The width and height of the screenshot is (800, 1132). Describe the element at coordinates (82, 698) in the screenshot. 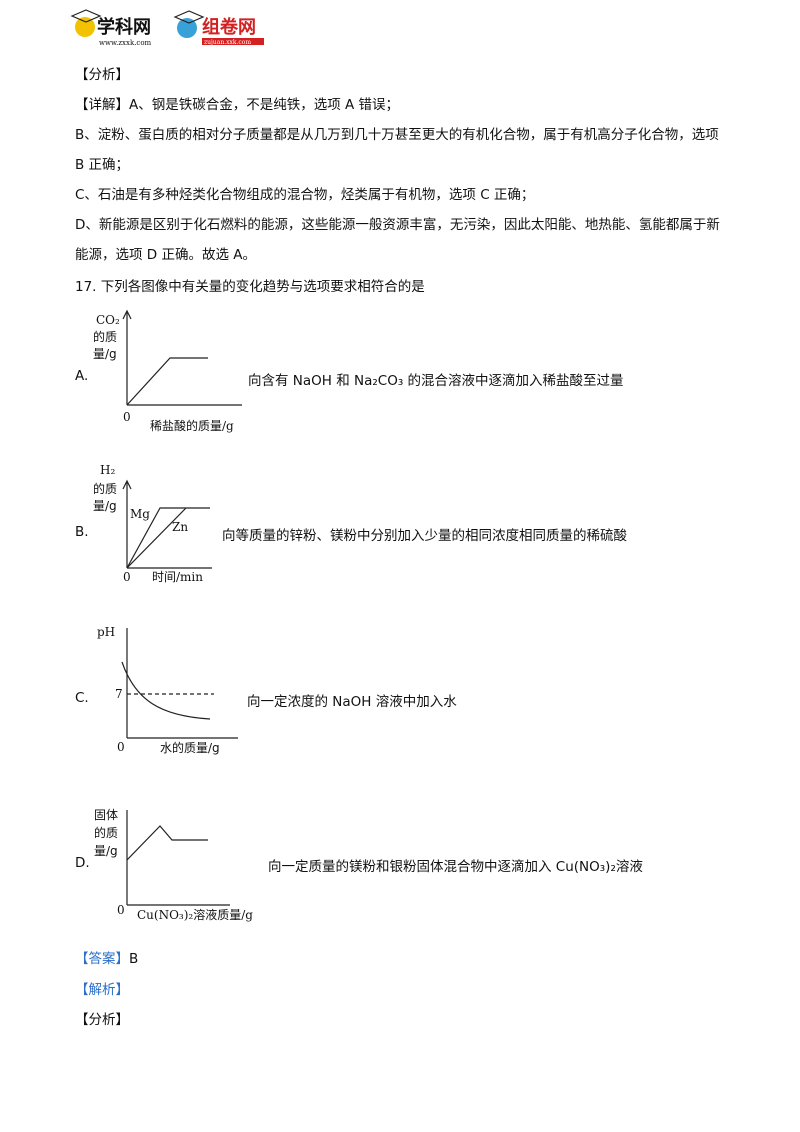

I see `option-label: C.` at that location.